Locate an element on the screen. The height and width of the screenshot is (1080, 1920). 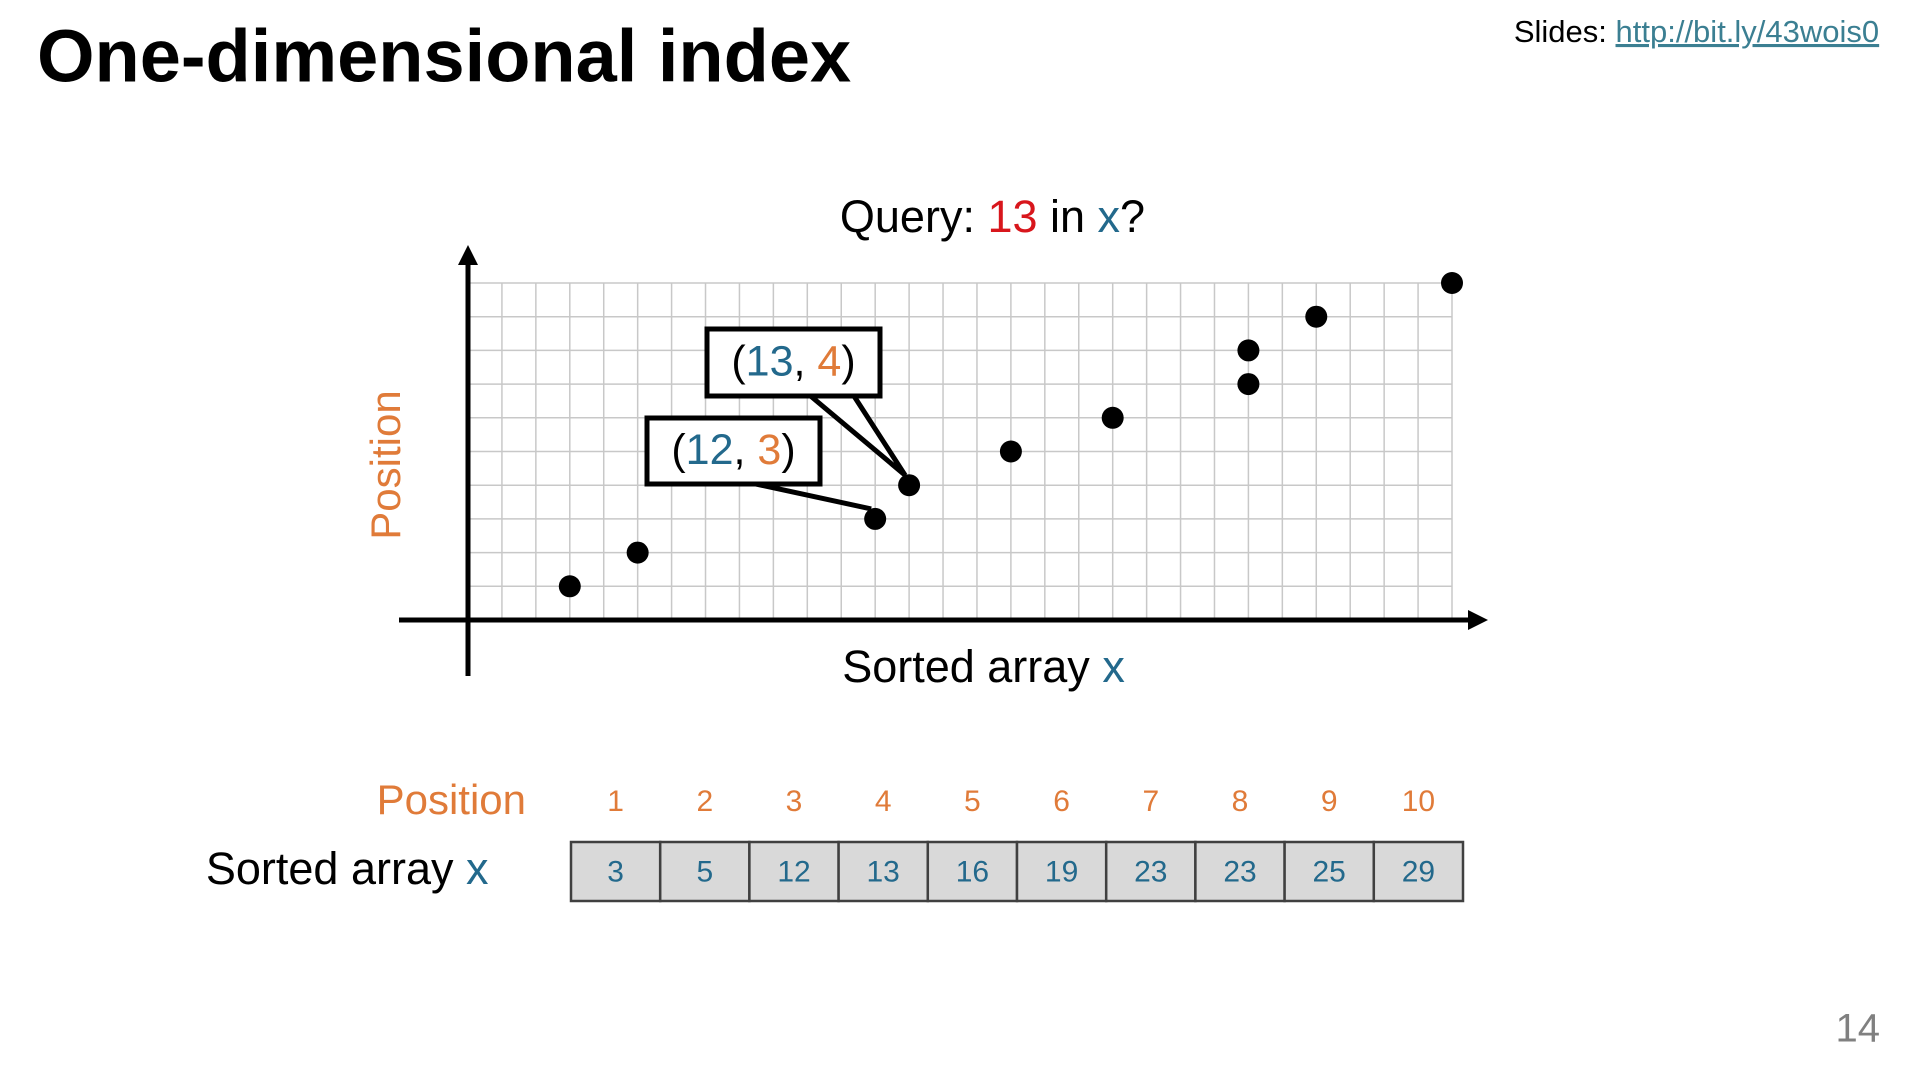
position-label: 1 is located at coordinates (615, 801).